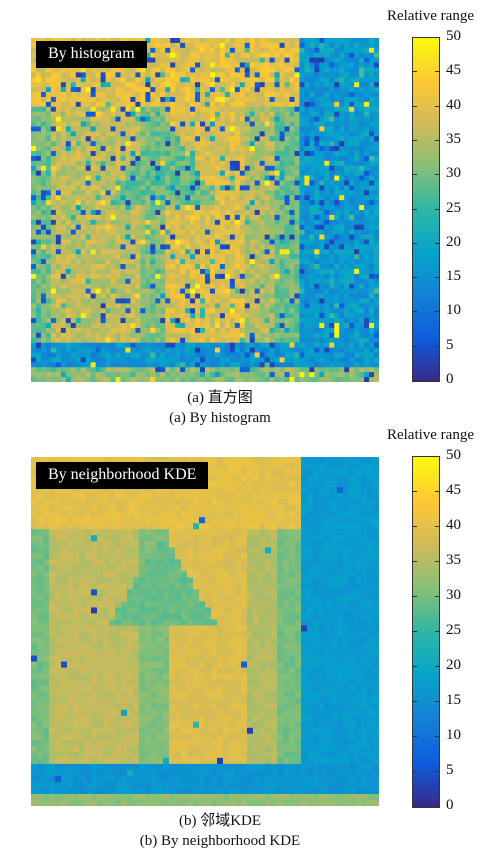 The height and width of the screenshot is (863, 498). What do you see at coordinates (220, 841) in the screenshot?
I see `caption-en: (b) By neighborhood KDE` at bounding box center [220, 841].